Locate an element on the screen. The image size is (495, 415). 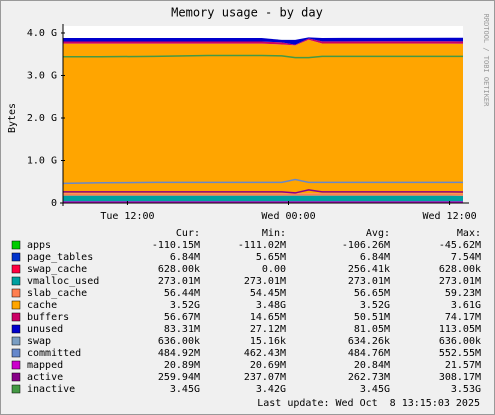
legend-label: committed is located at coordinates (54, 353).